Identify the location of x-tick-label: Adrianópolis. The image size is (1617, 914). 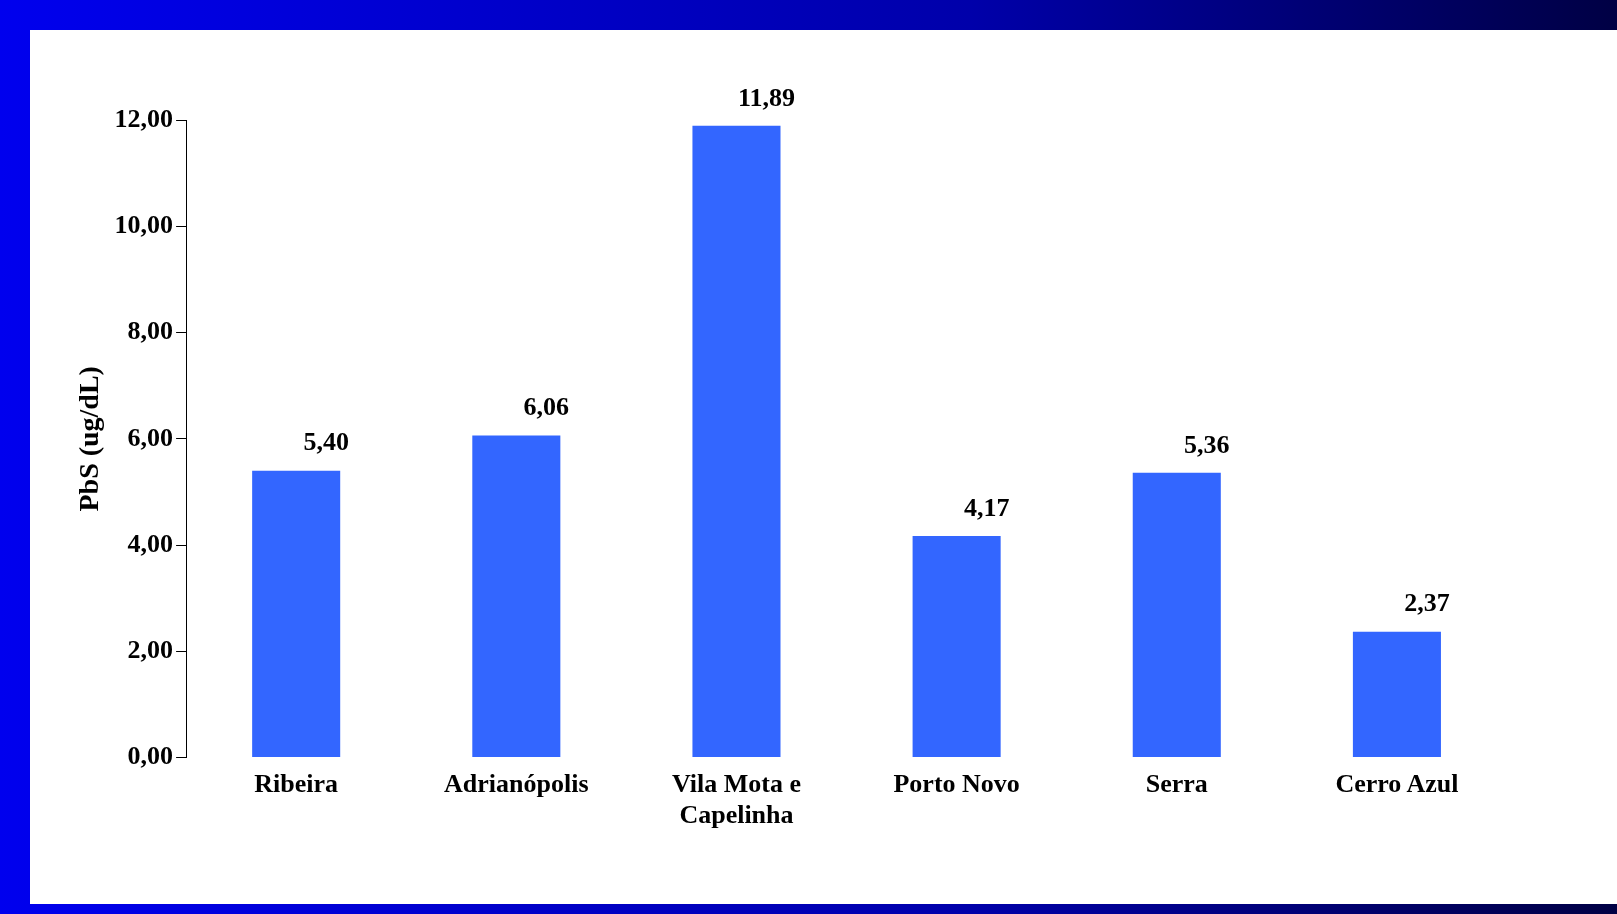
(516, 783).